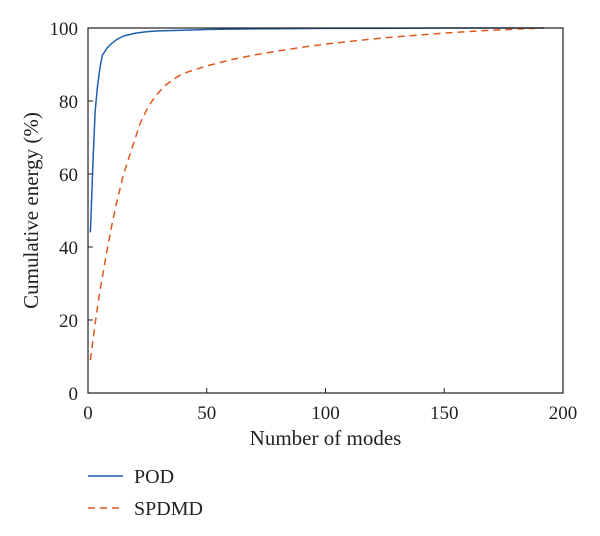  I want to click on x-axis-ticks: 0 50 100 150 200, so click(330, 406).